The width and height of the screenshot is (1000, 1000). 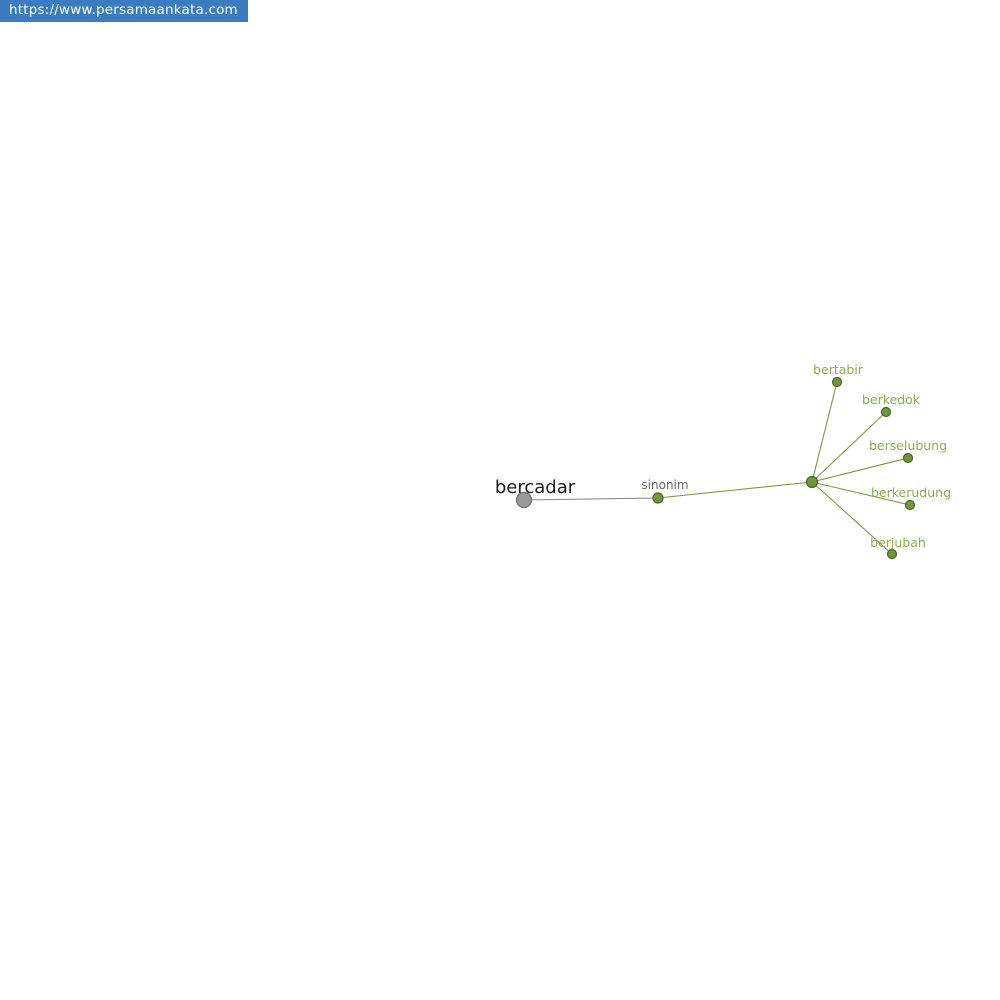 What do you see at coordinates (908, 445) in the screenshot?
I see `node-label-berselubung: berselubung` at bounding box center [908, 445].